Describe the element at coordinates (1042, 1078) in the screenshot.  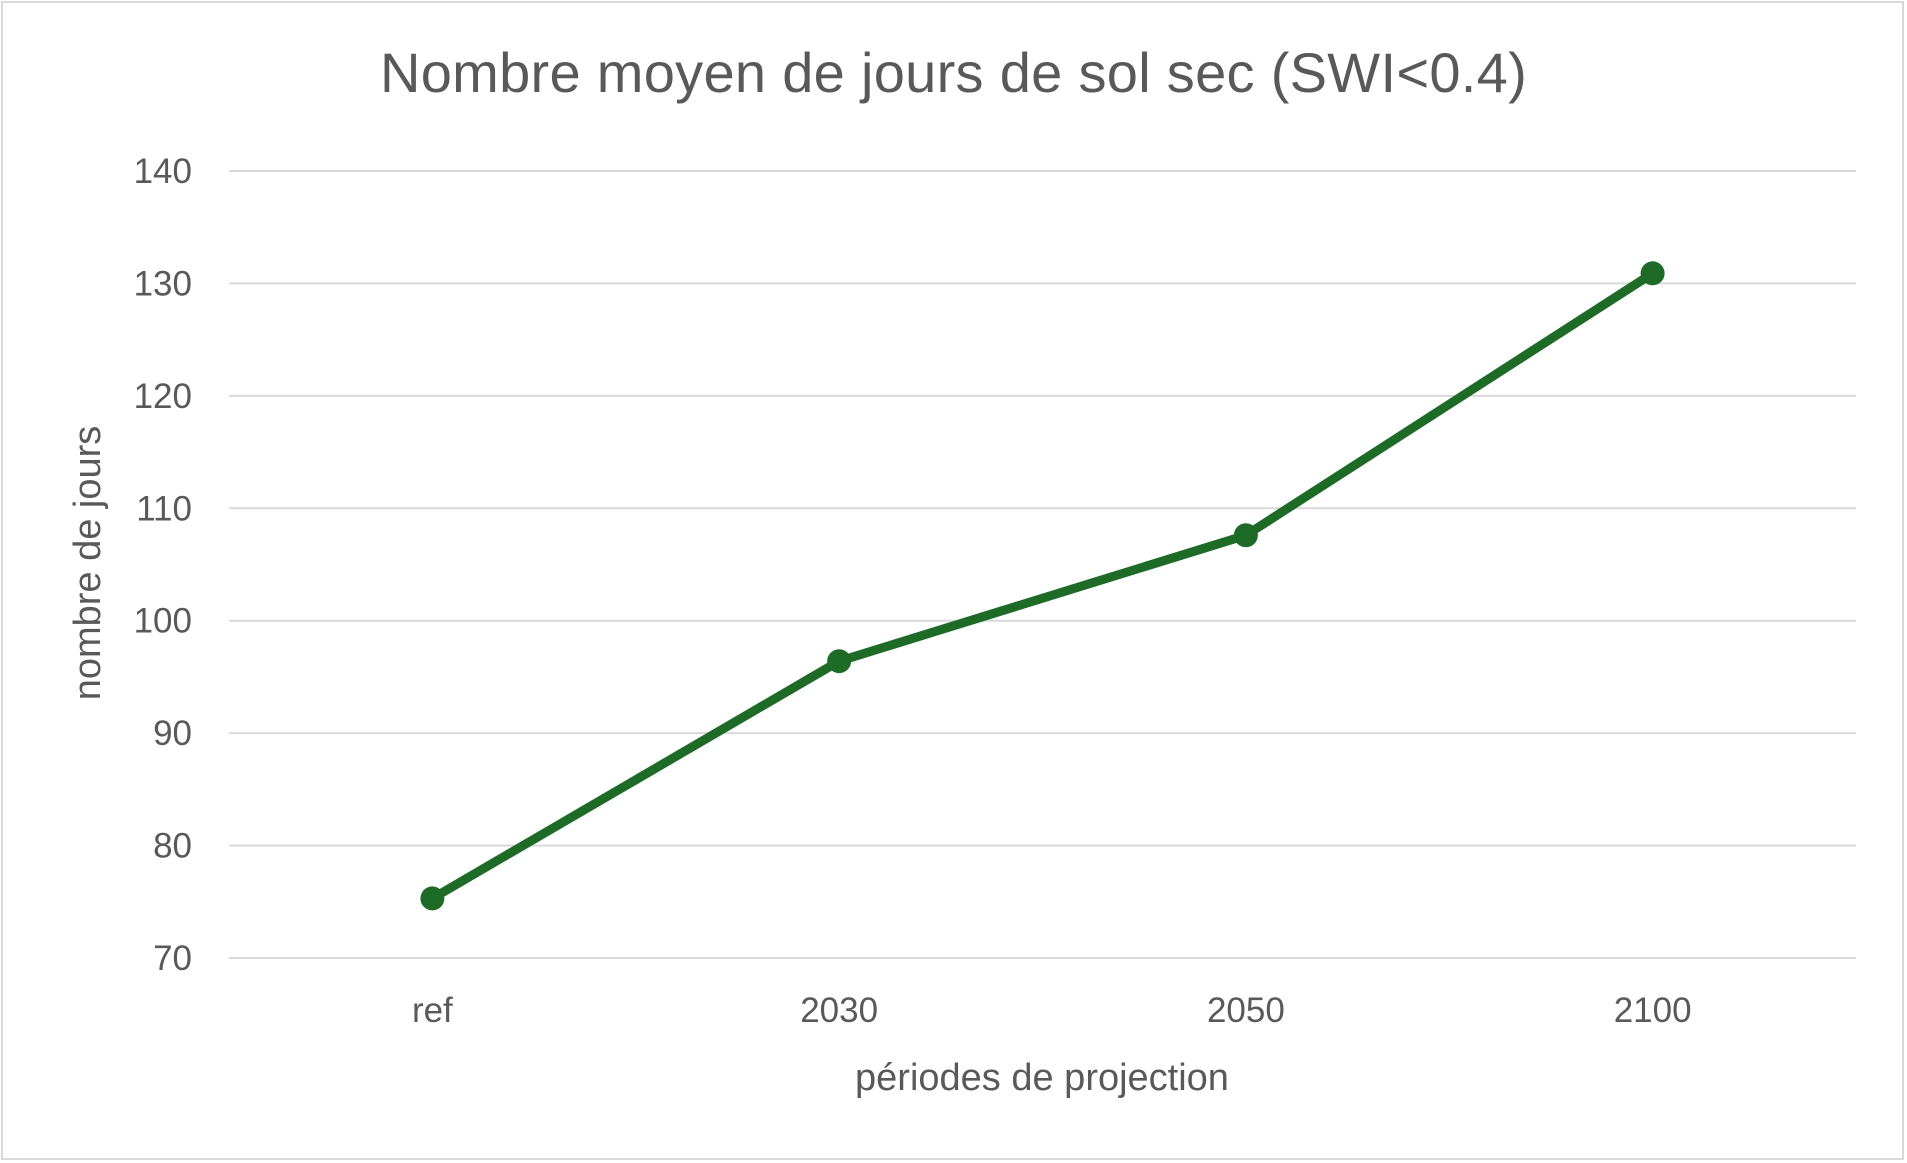
I see `x-axis-label: périodes de projection` at that location.